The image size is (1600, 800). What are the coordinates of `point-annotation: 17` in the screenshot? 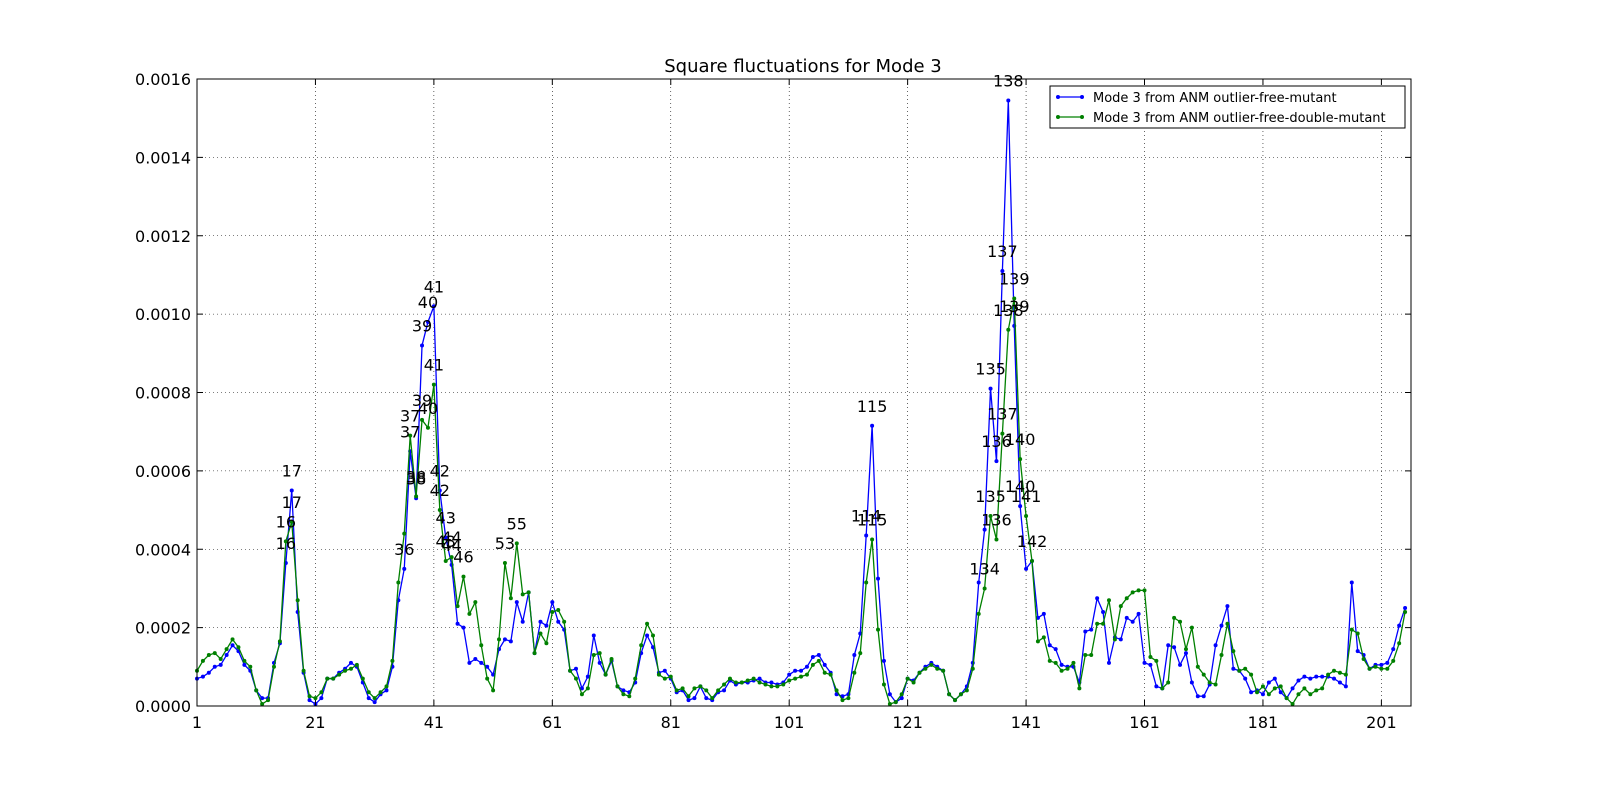 It's located at (292, 502).